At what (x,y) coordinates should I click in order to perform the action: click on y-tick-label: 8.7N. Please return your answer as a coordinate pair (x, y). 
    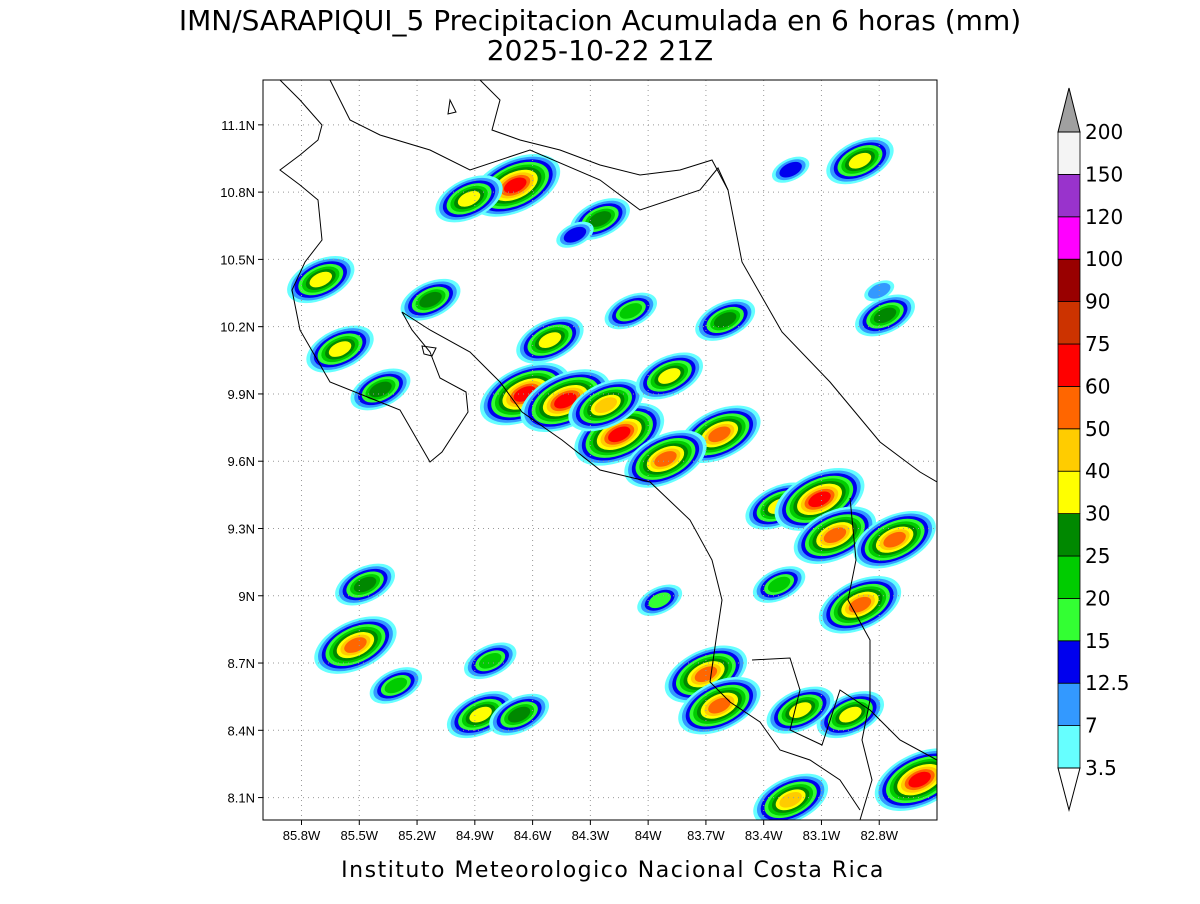
    Looking at the image, I should click on (241, 663).